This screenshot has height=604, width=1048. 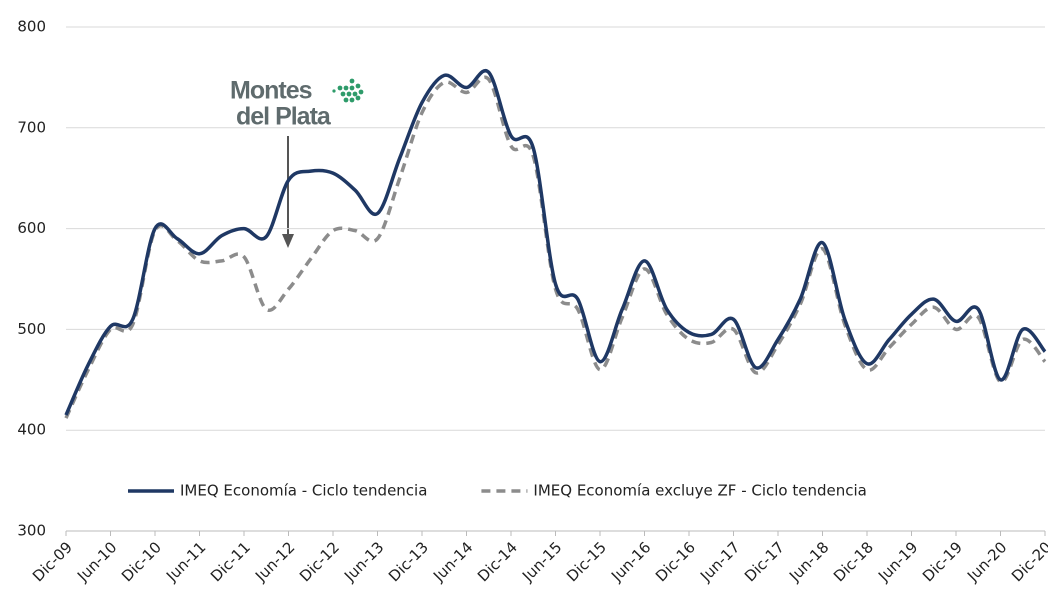 I want to click on x-tick-label: Dic-17, so click(x=764, y=561).